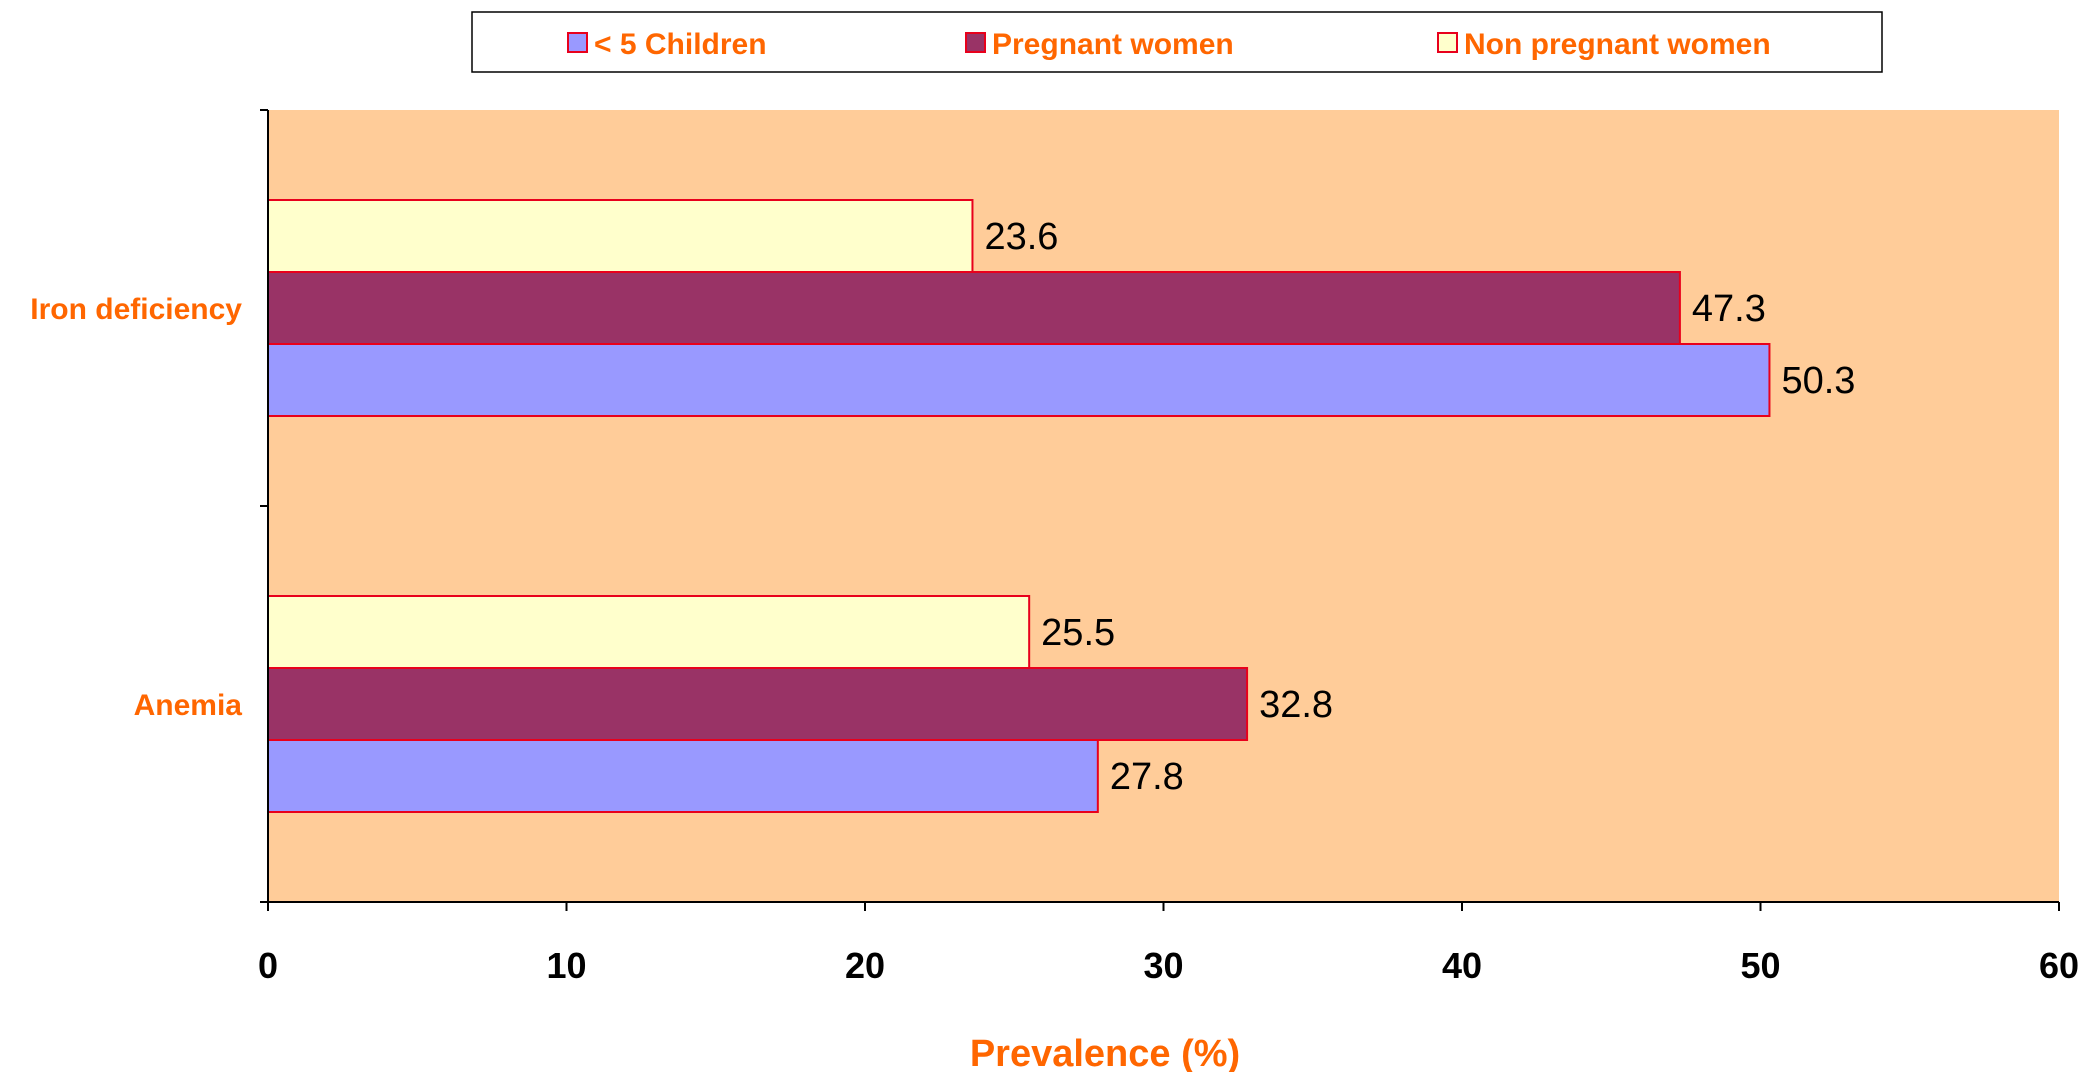  What do you see at coordinates (2059, 965) in the screenshot?
I see `x-tick-label: 60` at bounding box center [2059, 965].